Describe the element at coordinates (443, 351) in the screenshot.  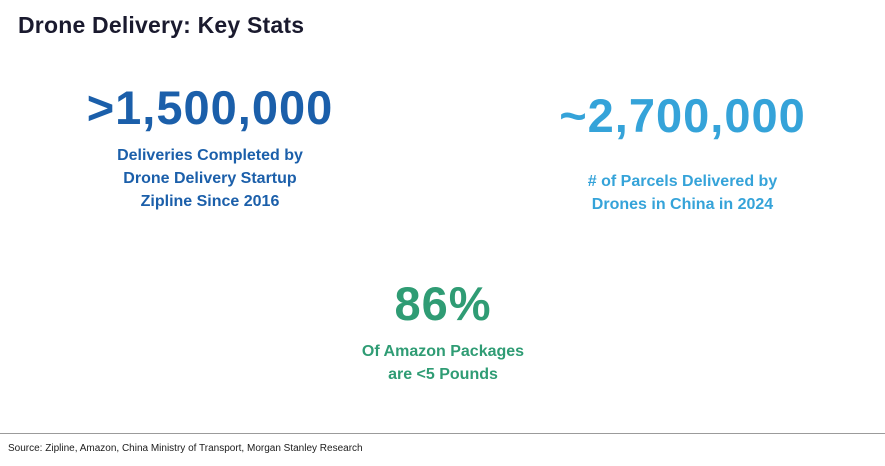
I see `stat-label-amazon-line-1: Of Amazon Packages` at that location.